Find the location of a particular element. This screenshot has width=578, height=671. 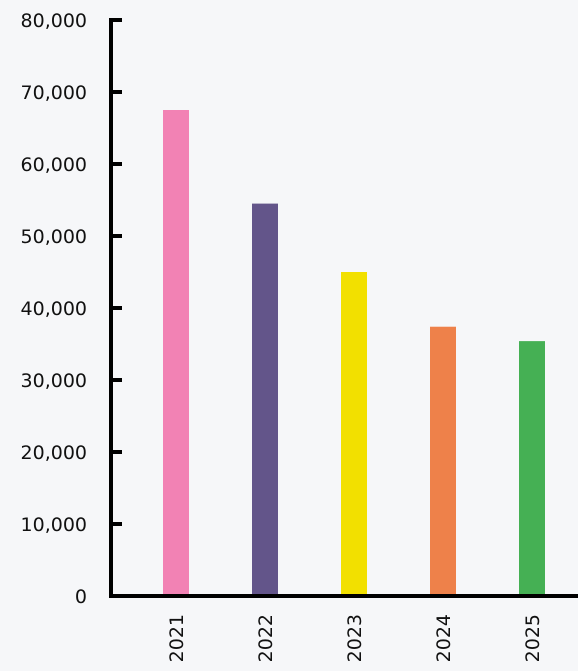

y-tick-label: 30,000 is located at coordinates (54, 381).